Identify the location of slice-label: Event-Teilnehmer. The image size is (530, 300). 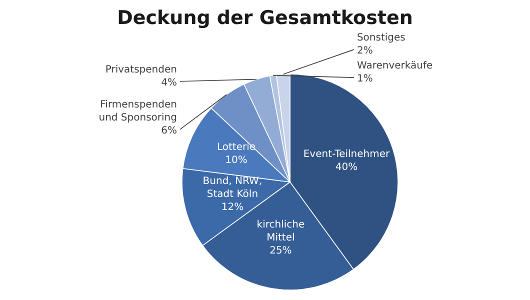
(347, 154).